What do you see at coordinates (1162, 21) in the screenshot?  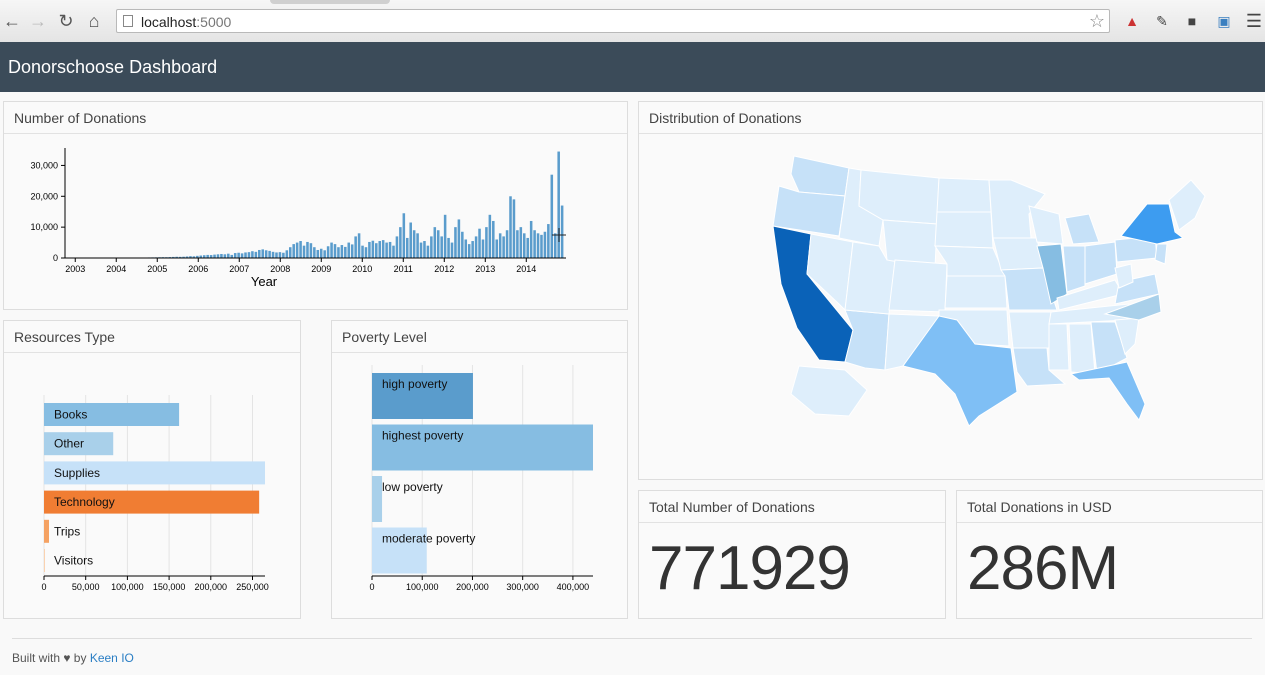 I see `extension-icon: ✎` at bounding box center [1162, 21].